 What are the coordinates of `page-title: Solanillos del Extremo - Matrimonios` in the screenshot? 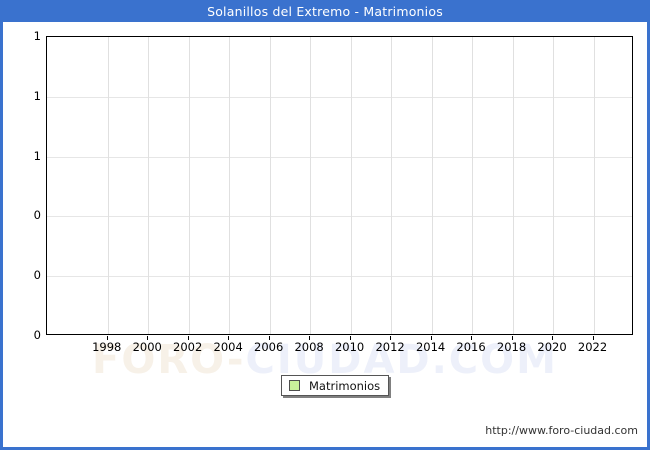 It's located at (325, 11).